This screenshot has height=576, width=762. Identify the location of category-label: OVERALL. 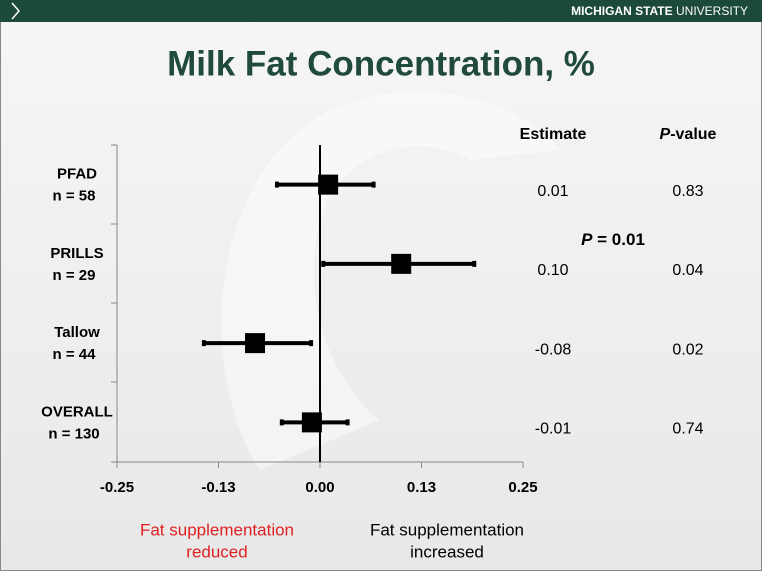
(77, 411).